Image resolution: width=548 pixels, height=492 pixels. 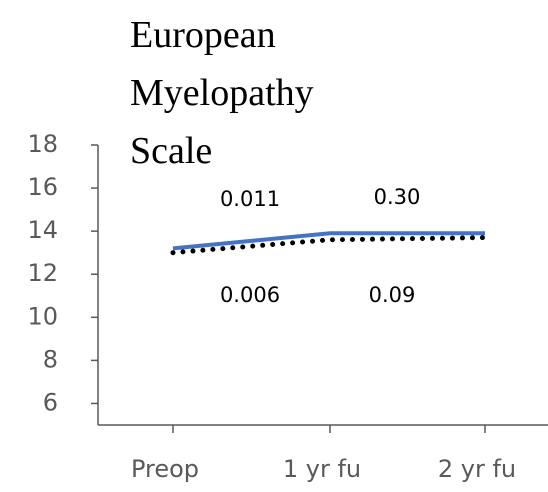 I want to click on x-tick-label: 1 yr fu, so click(x=322, y=469).